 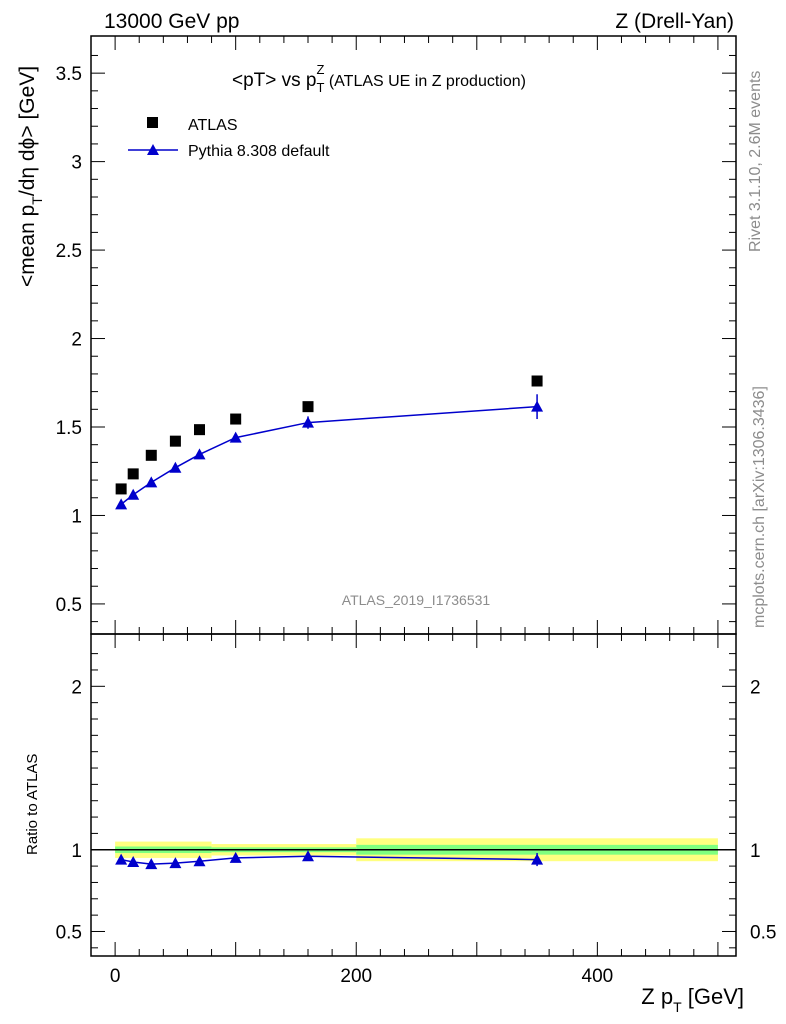 I want to click on y-tick-label-1: 1, so click(x=76, y=516).